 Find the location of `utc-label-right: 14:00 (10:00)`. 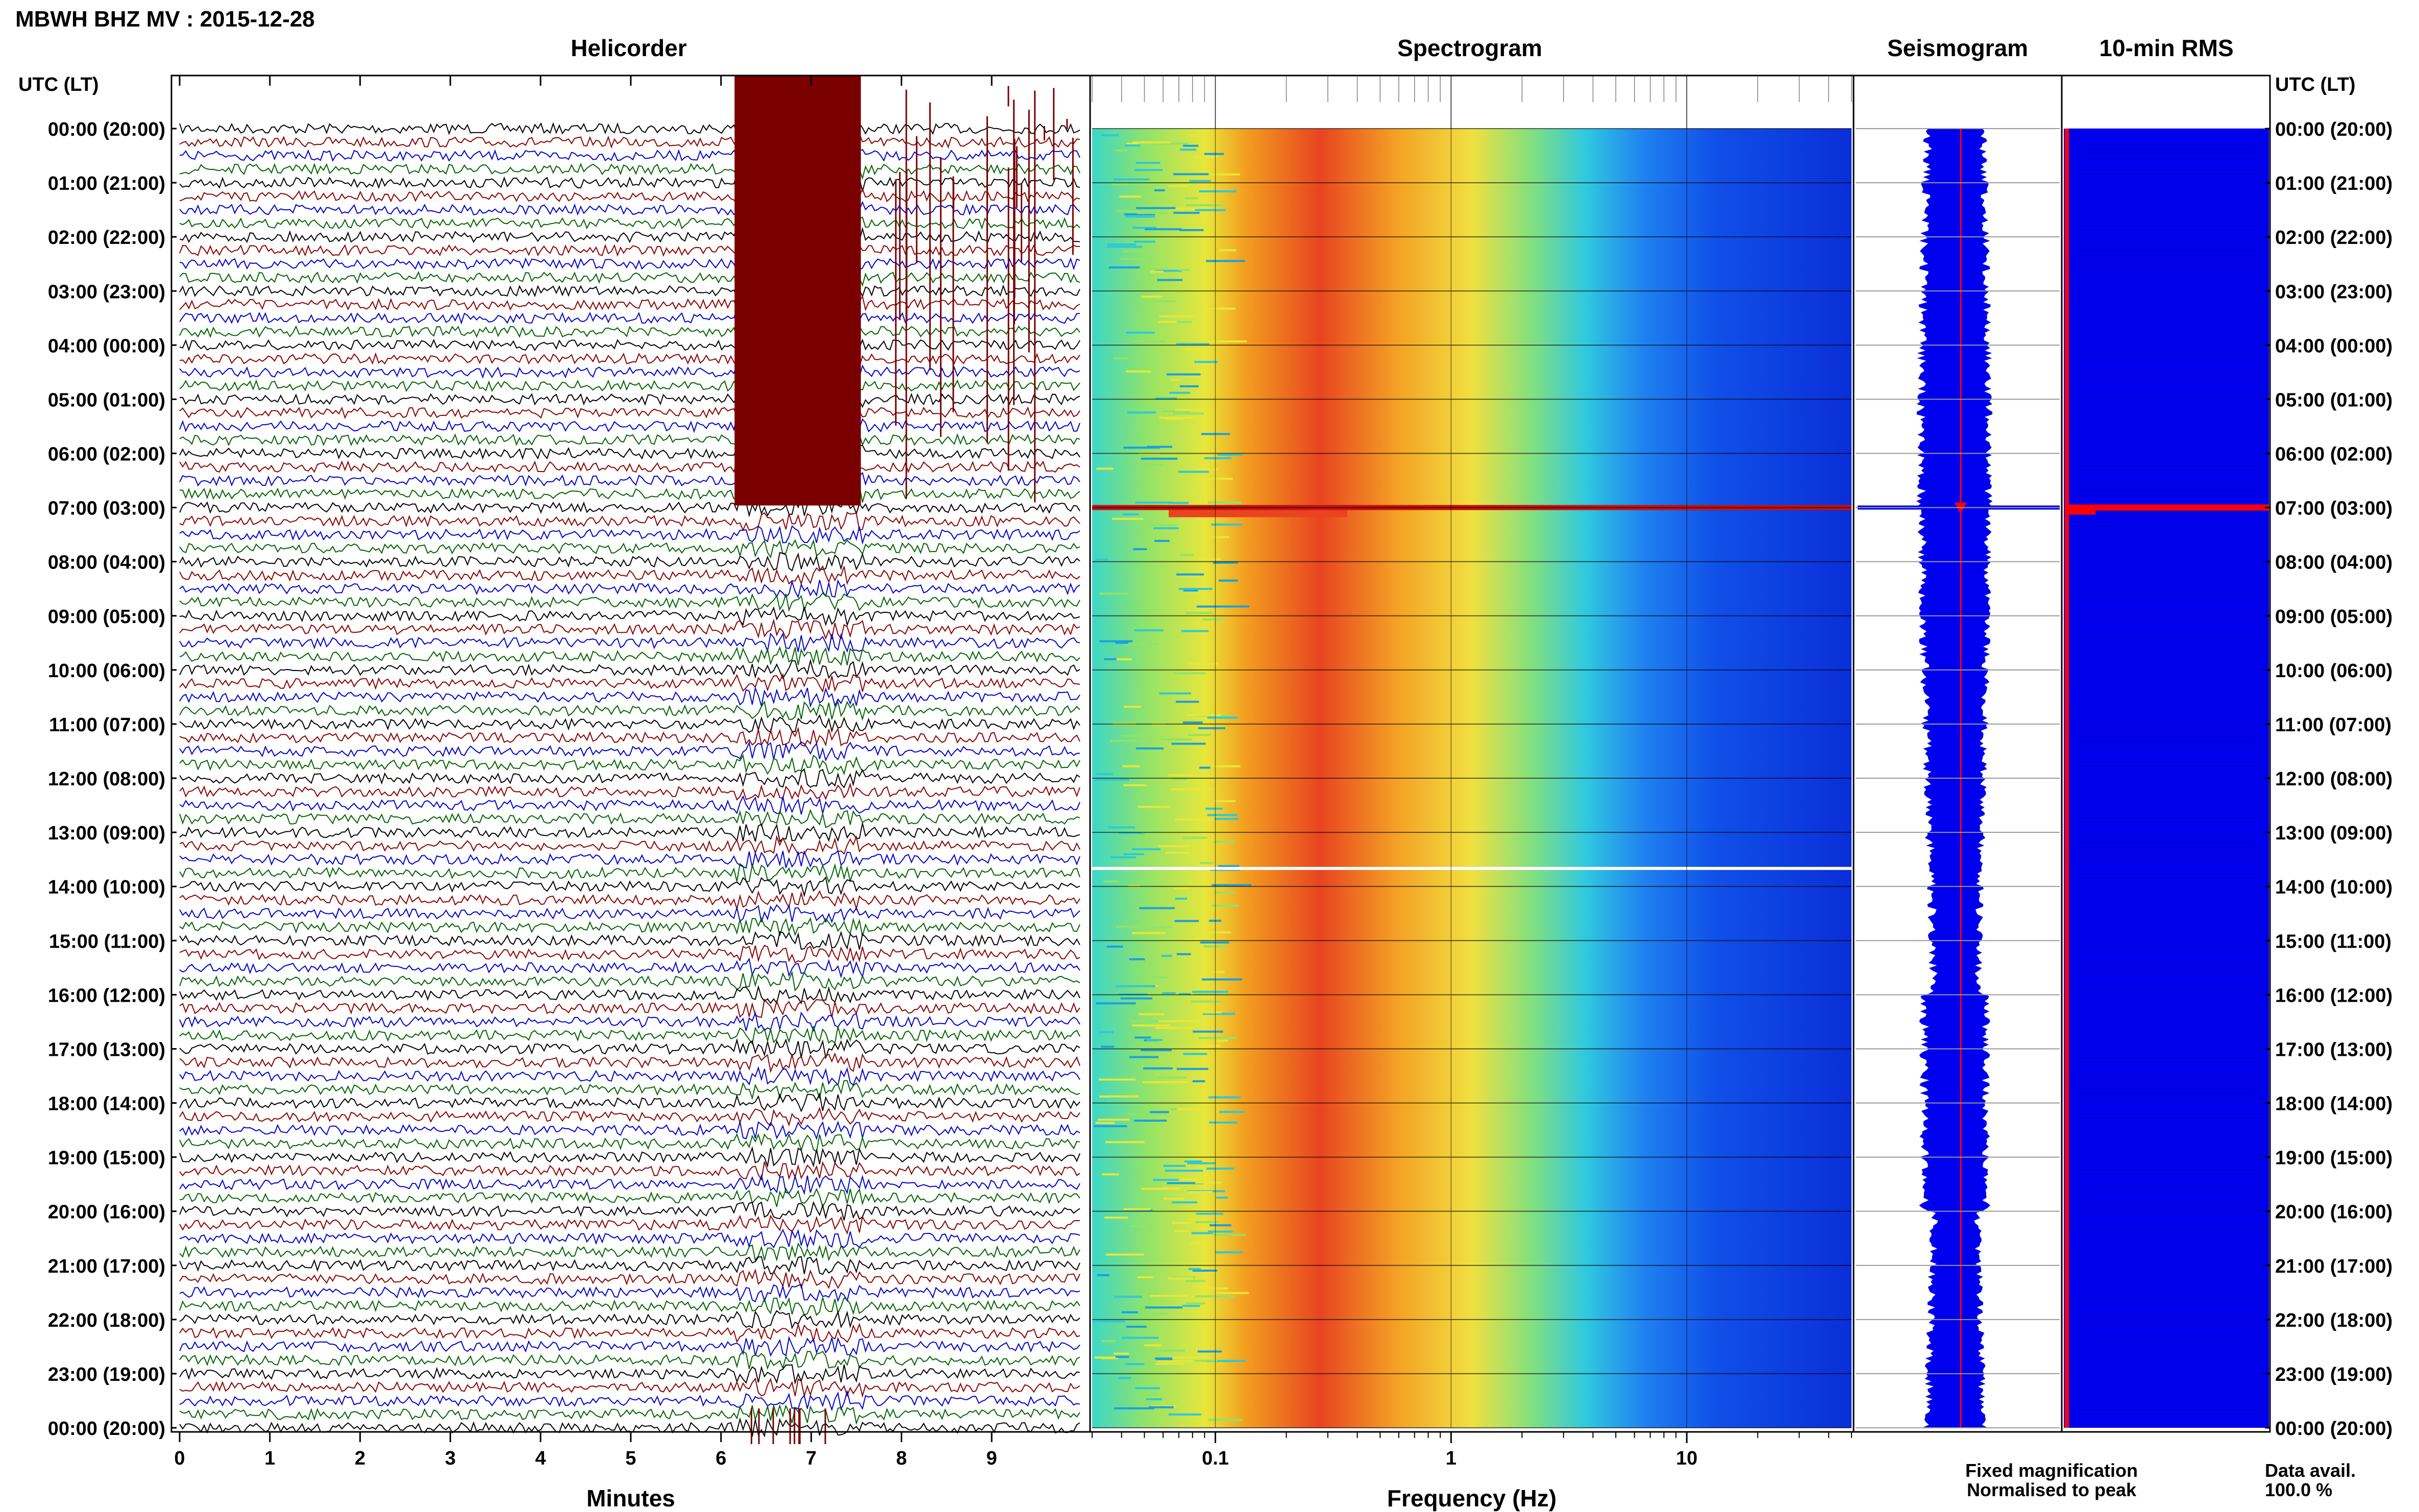

utc-label-right: 14:00 (10:00) is located at coordinates (2333, 887).